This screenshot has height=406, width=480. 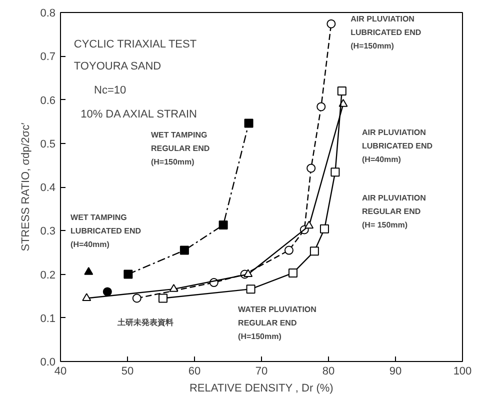 What do you see at coordinates (48, 144) in the screenshot?
I see `y-tick-label: 0.5` at bounding box center [48, 144].